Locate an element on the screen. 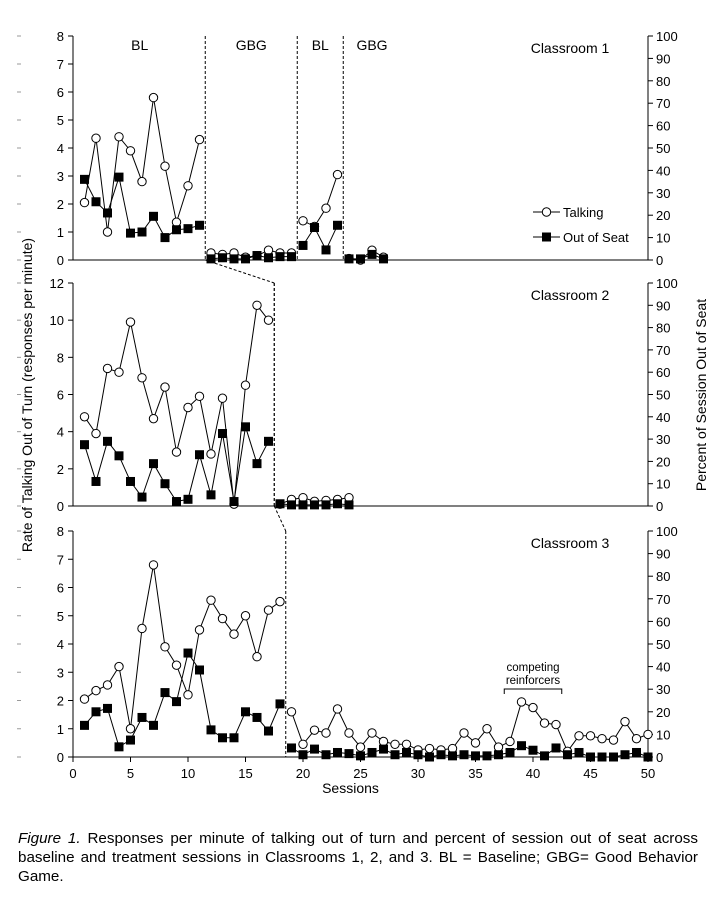  legend-talking-marker is located at coordinates (546, 212).